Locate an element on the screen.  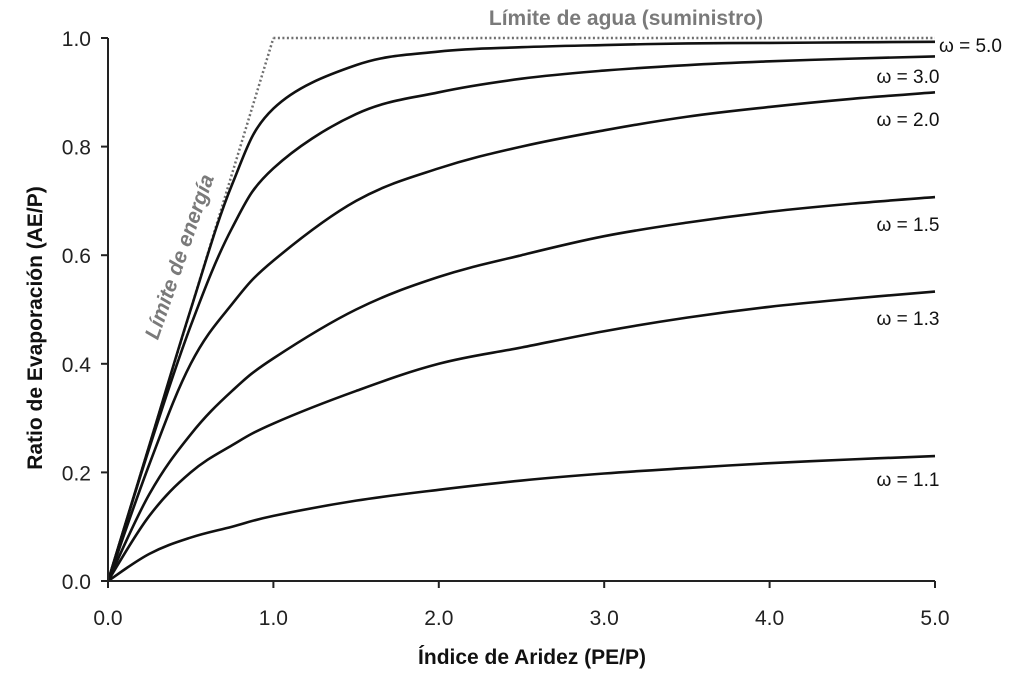
x-tick-label: 2.0 is located at coordinates (438, 618).